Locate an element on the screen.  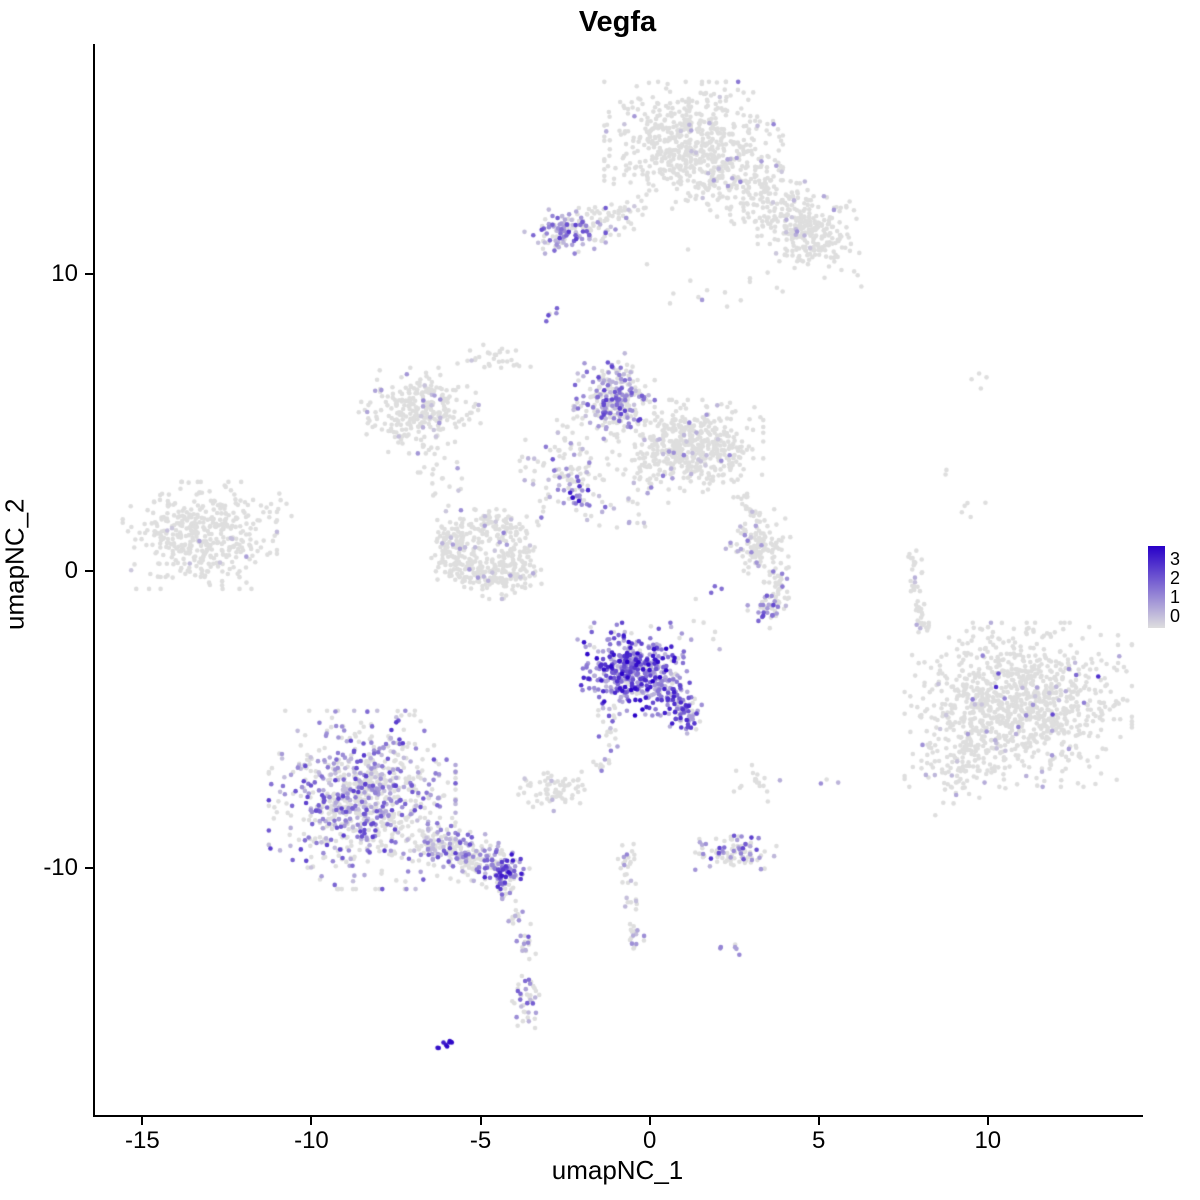
legend-tick-label: 1 is located at coordinates (1175, 597).